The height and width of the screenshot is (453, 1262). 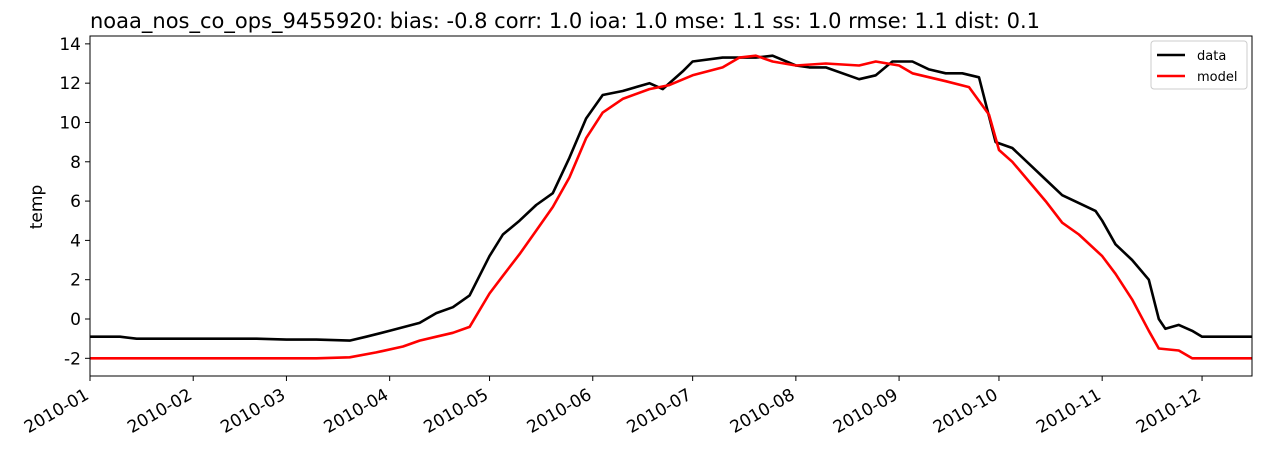 I want to click on x-tick-label: 2010-01, so click(x=57, y=411).